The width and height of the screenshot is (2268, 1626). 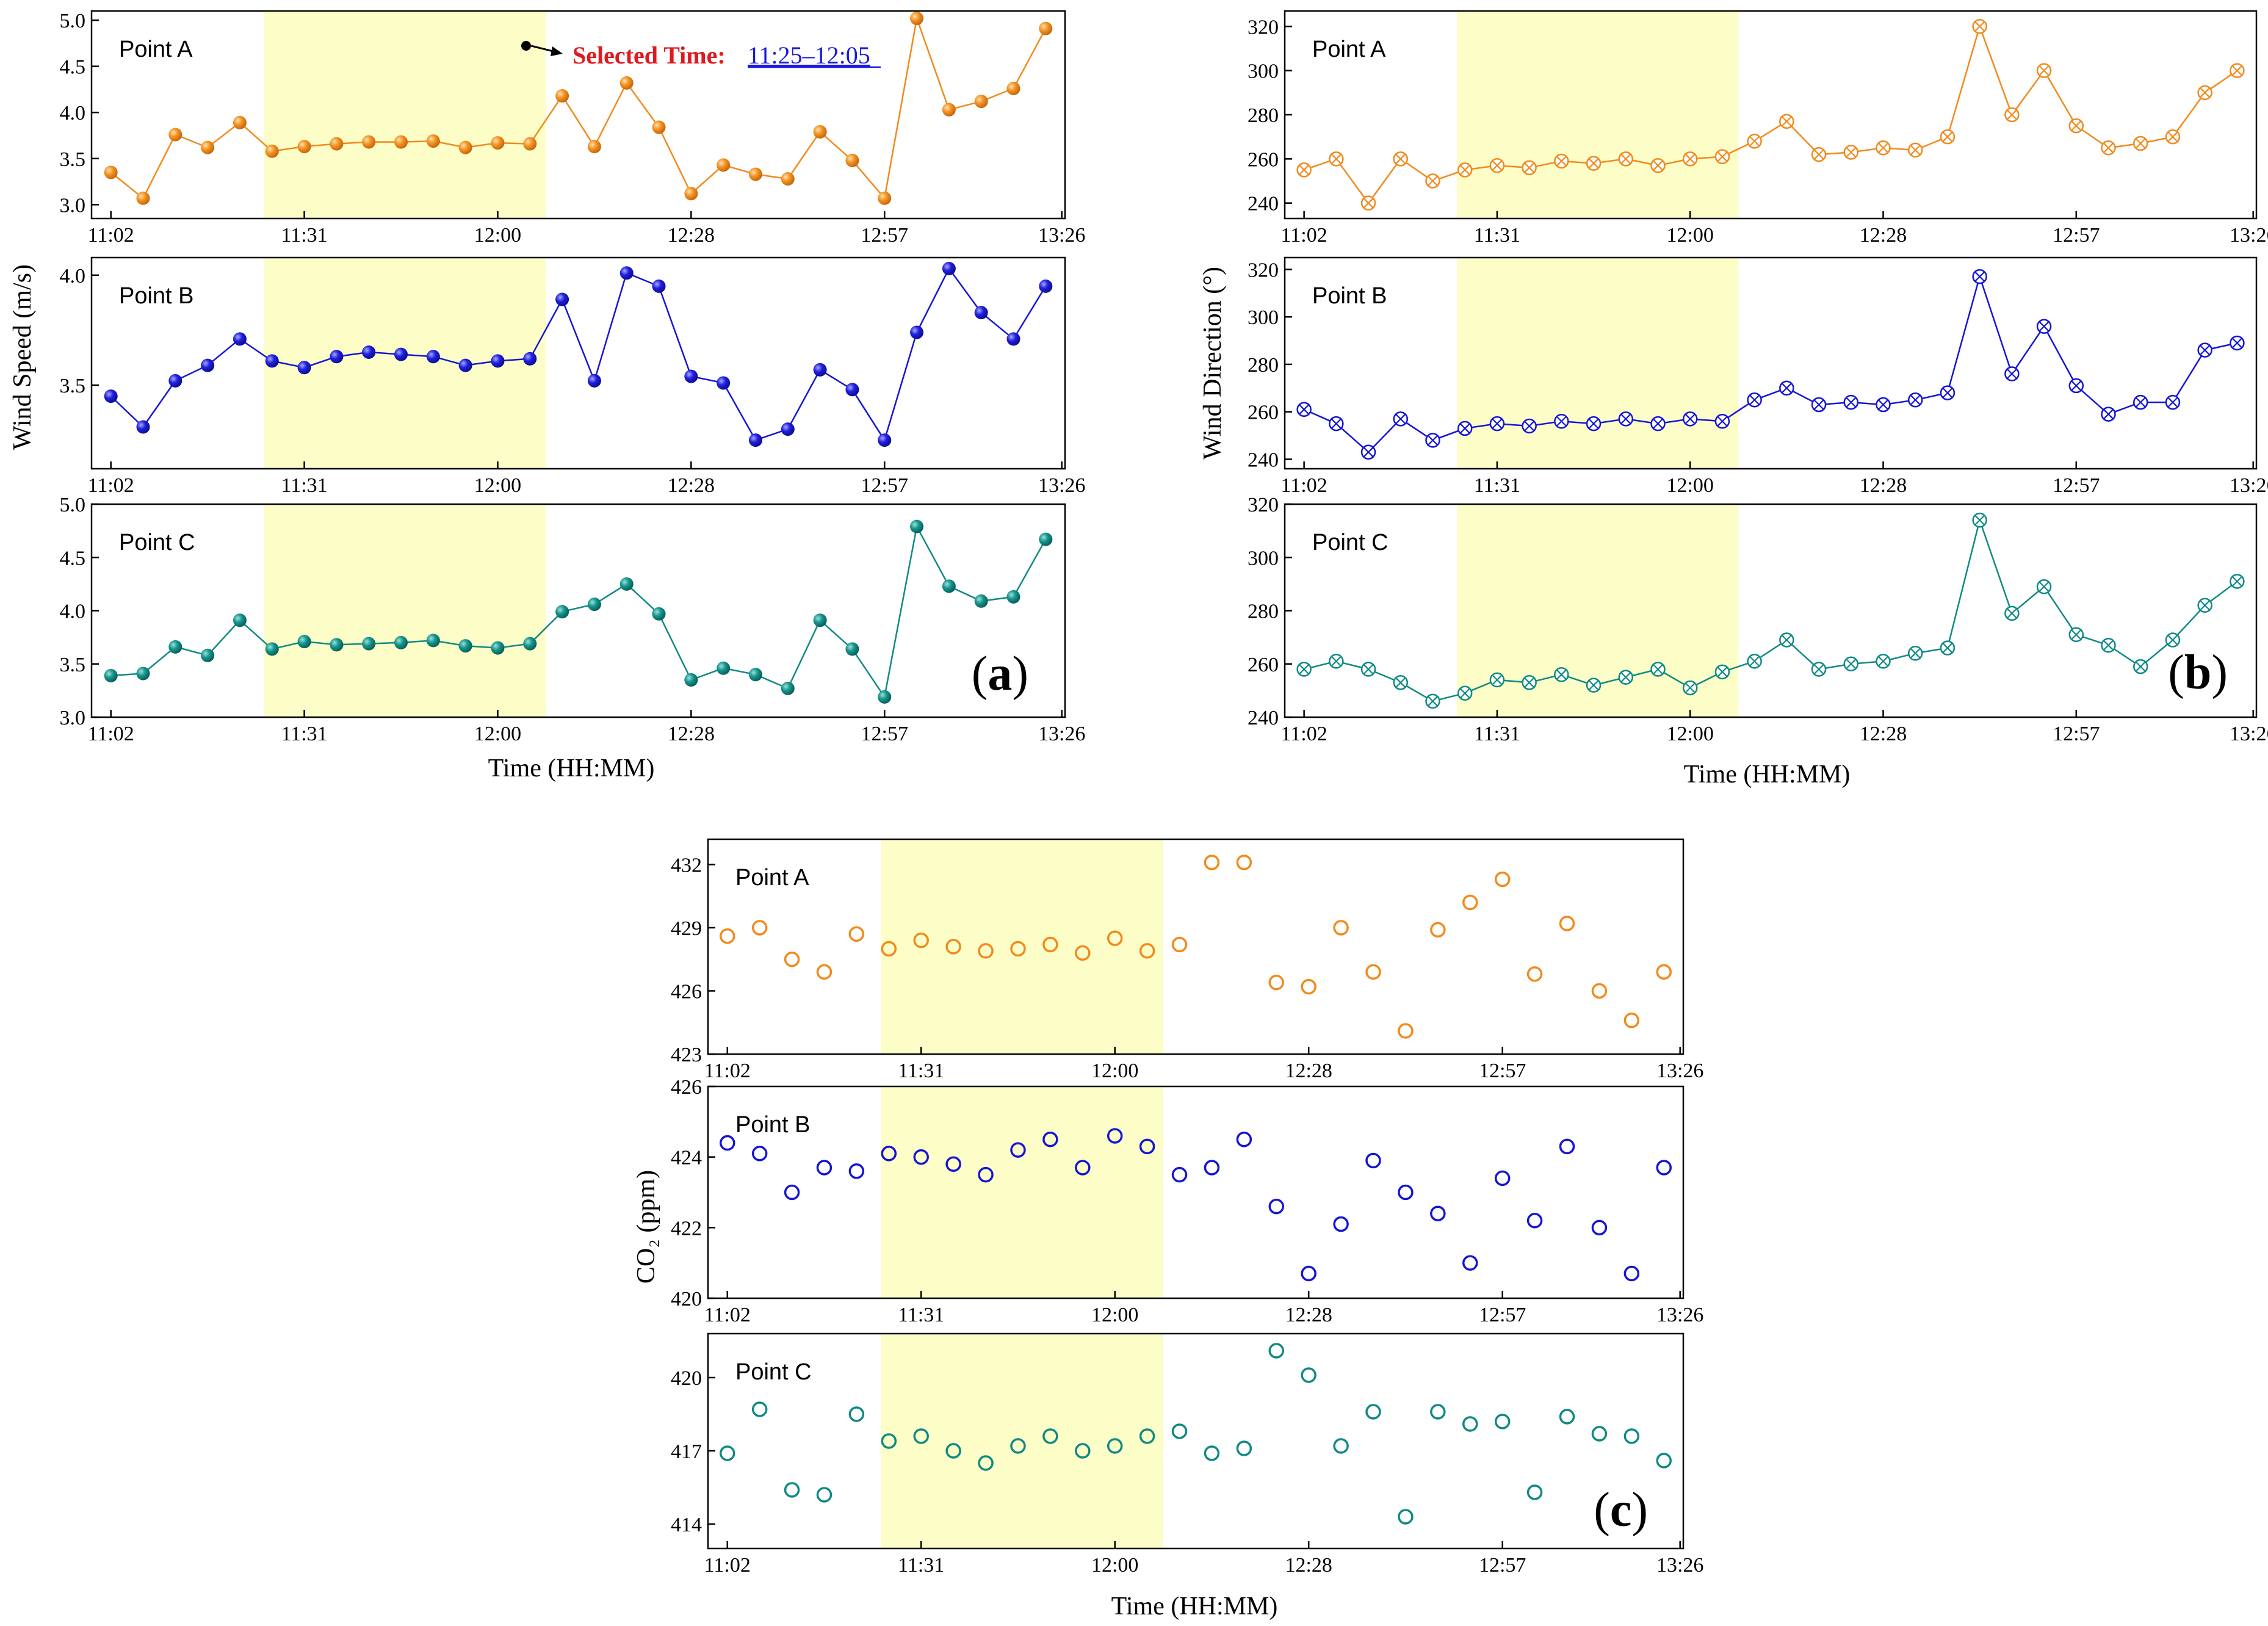 What do you see at coordinates (691, 734) in the screenshot?
I see `x-tick-label: 12:28` at bounding box center [691, 734].